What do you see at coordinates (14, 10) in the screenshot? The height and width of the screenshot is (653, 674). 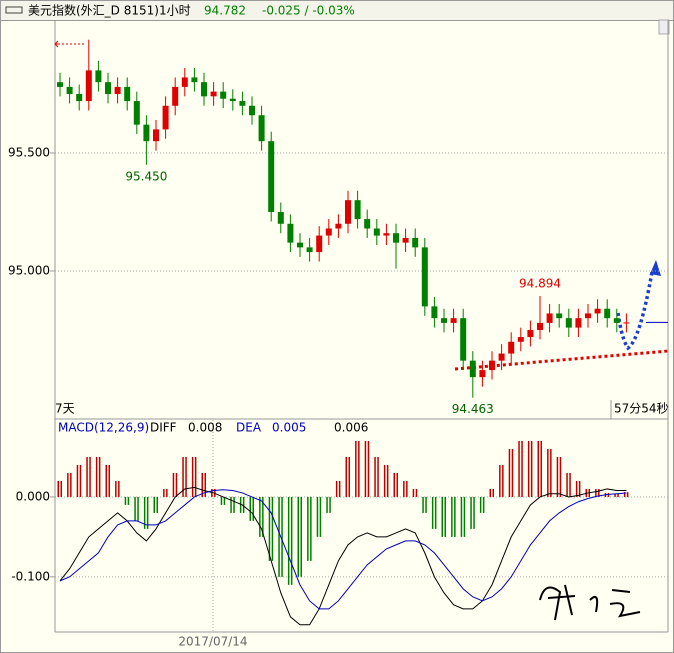 I see `icon` at bounding box center [14, 10].